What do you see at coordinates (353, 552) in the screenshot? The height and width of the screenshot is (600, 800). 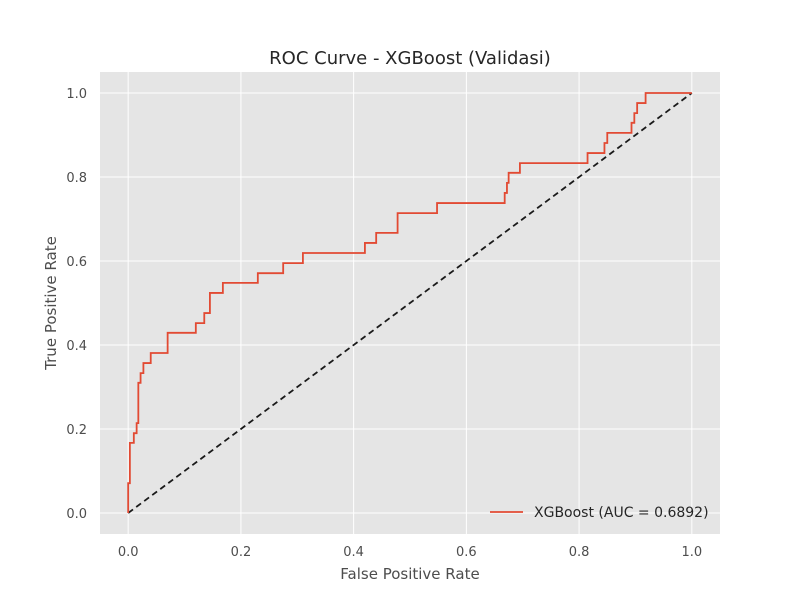 I see `x-tick-label: 0.4` at bounding box center [353, 552].